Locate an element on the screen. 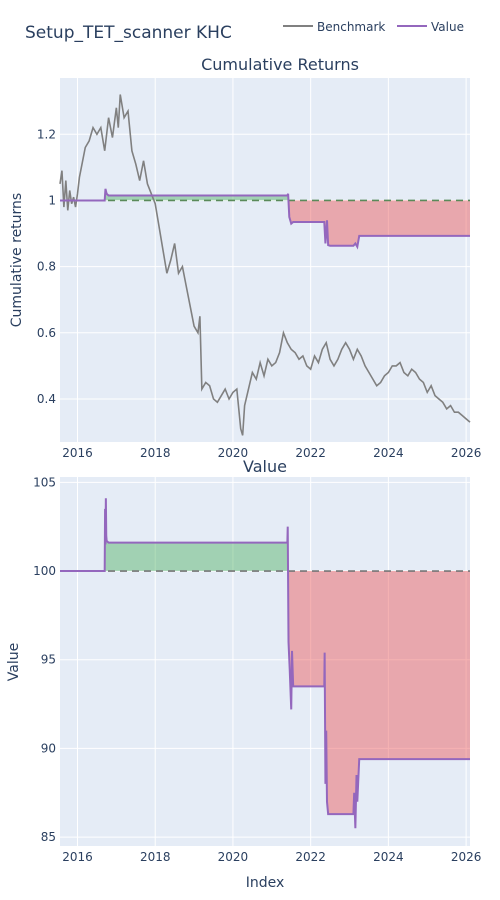  y-tick-label: 0.4 is located at coordinates (46, 399).